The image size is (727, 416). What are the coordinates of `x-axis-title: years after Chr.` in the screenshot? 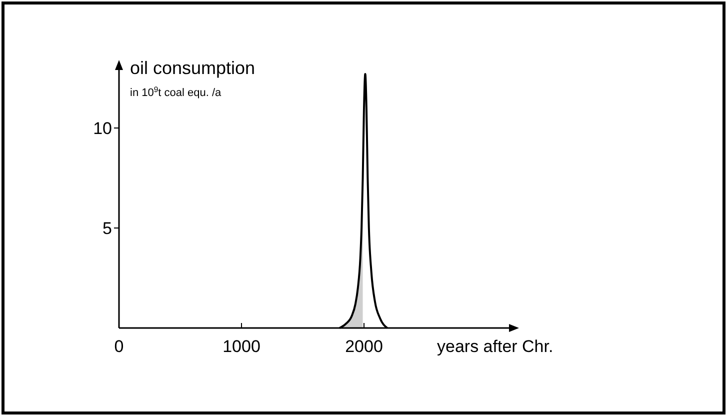 It's located at (495, 346).